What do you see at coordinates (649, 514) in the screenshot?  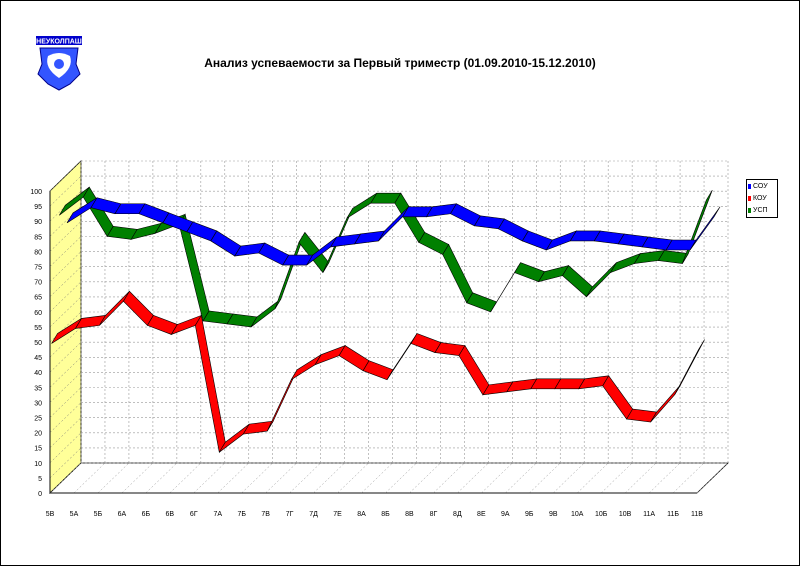 I see `x-tick-label: 11А` at bounding box center [649, 514].